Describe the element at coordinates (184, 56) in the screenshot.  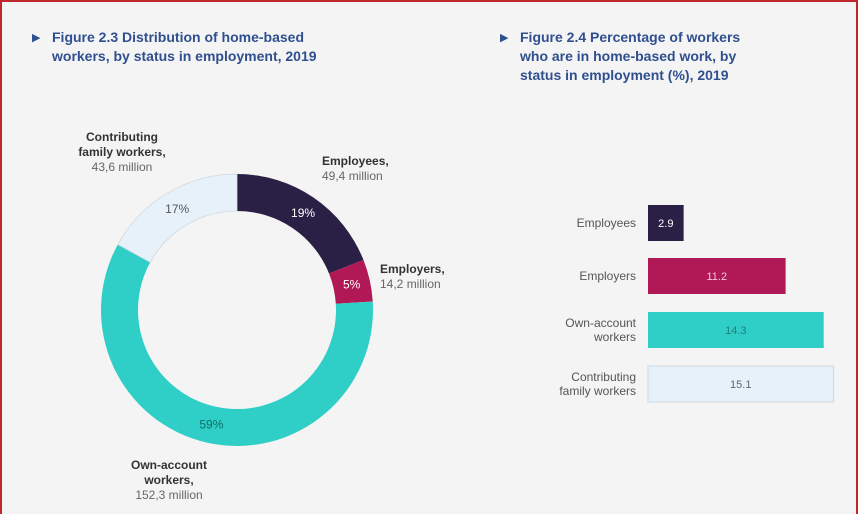
I see `figure-2-3-title-line2: workers, by status in employment, 2019` at that location.